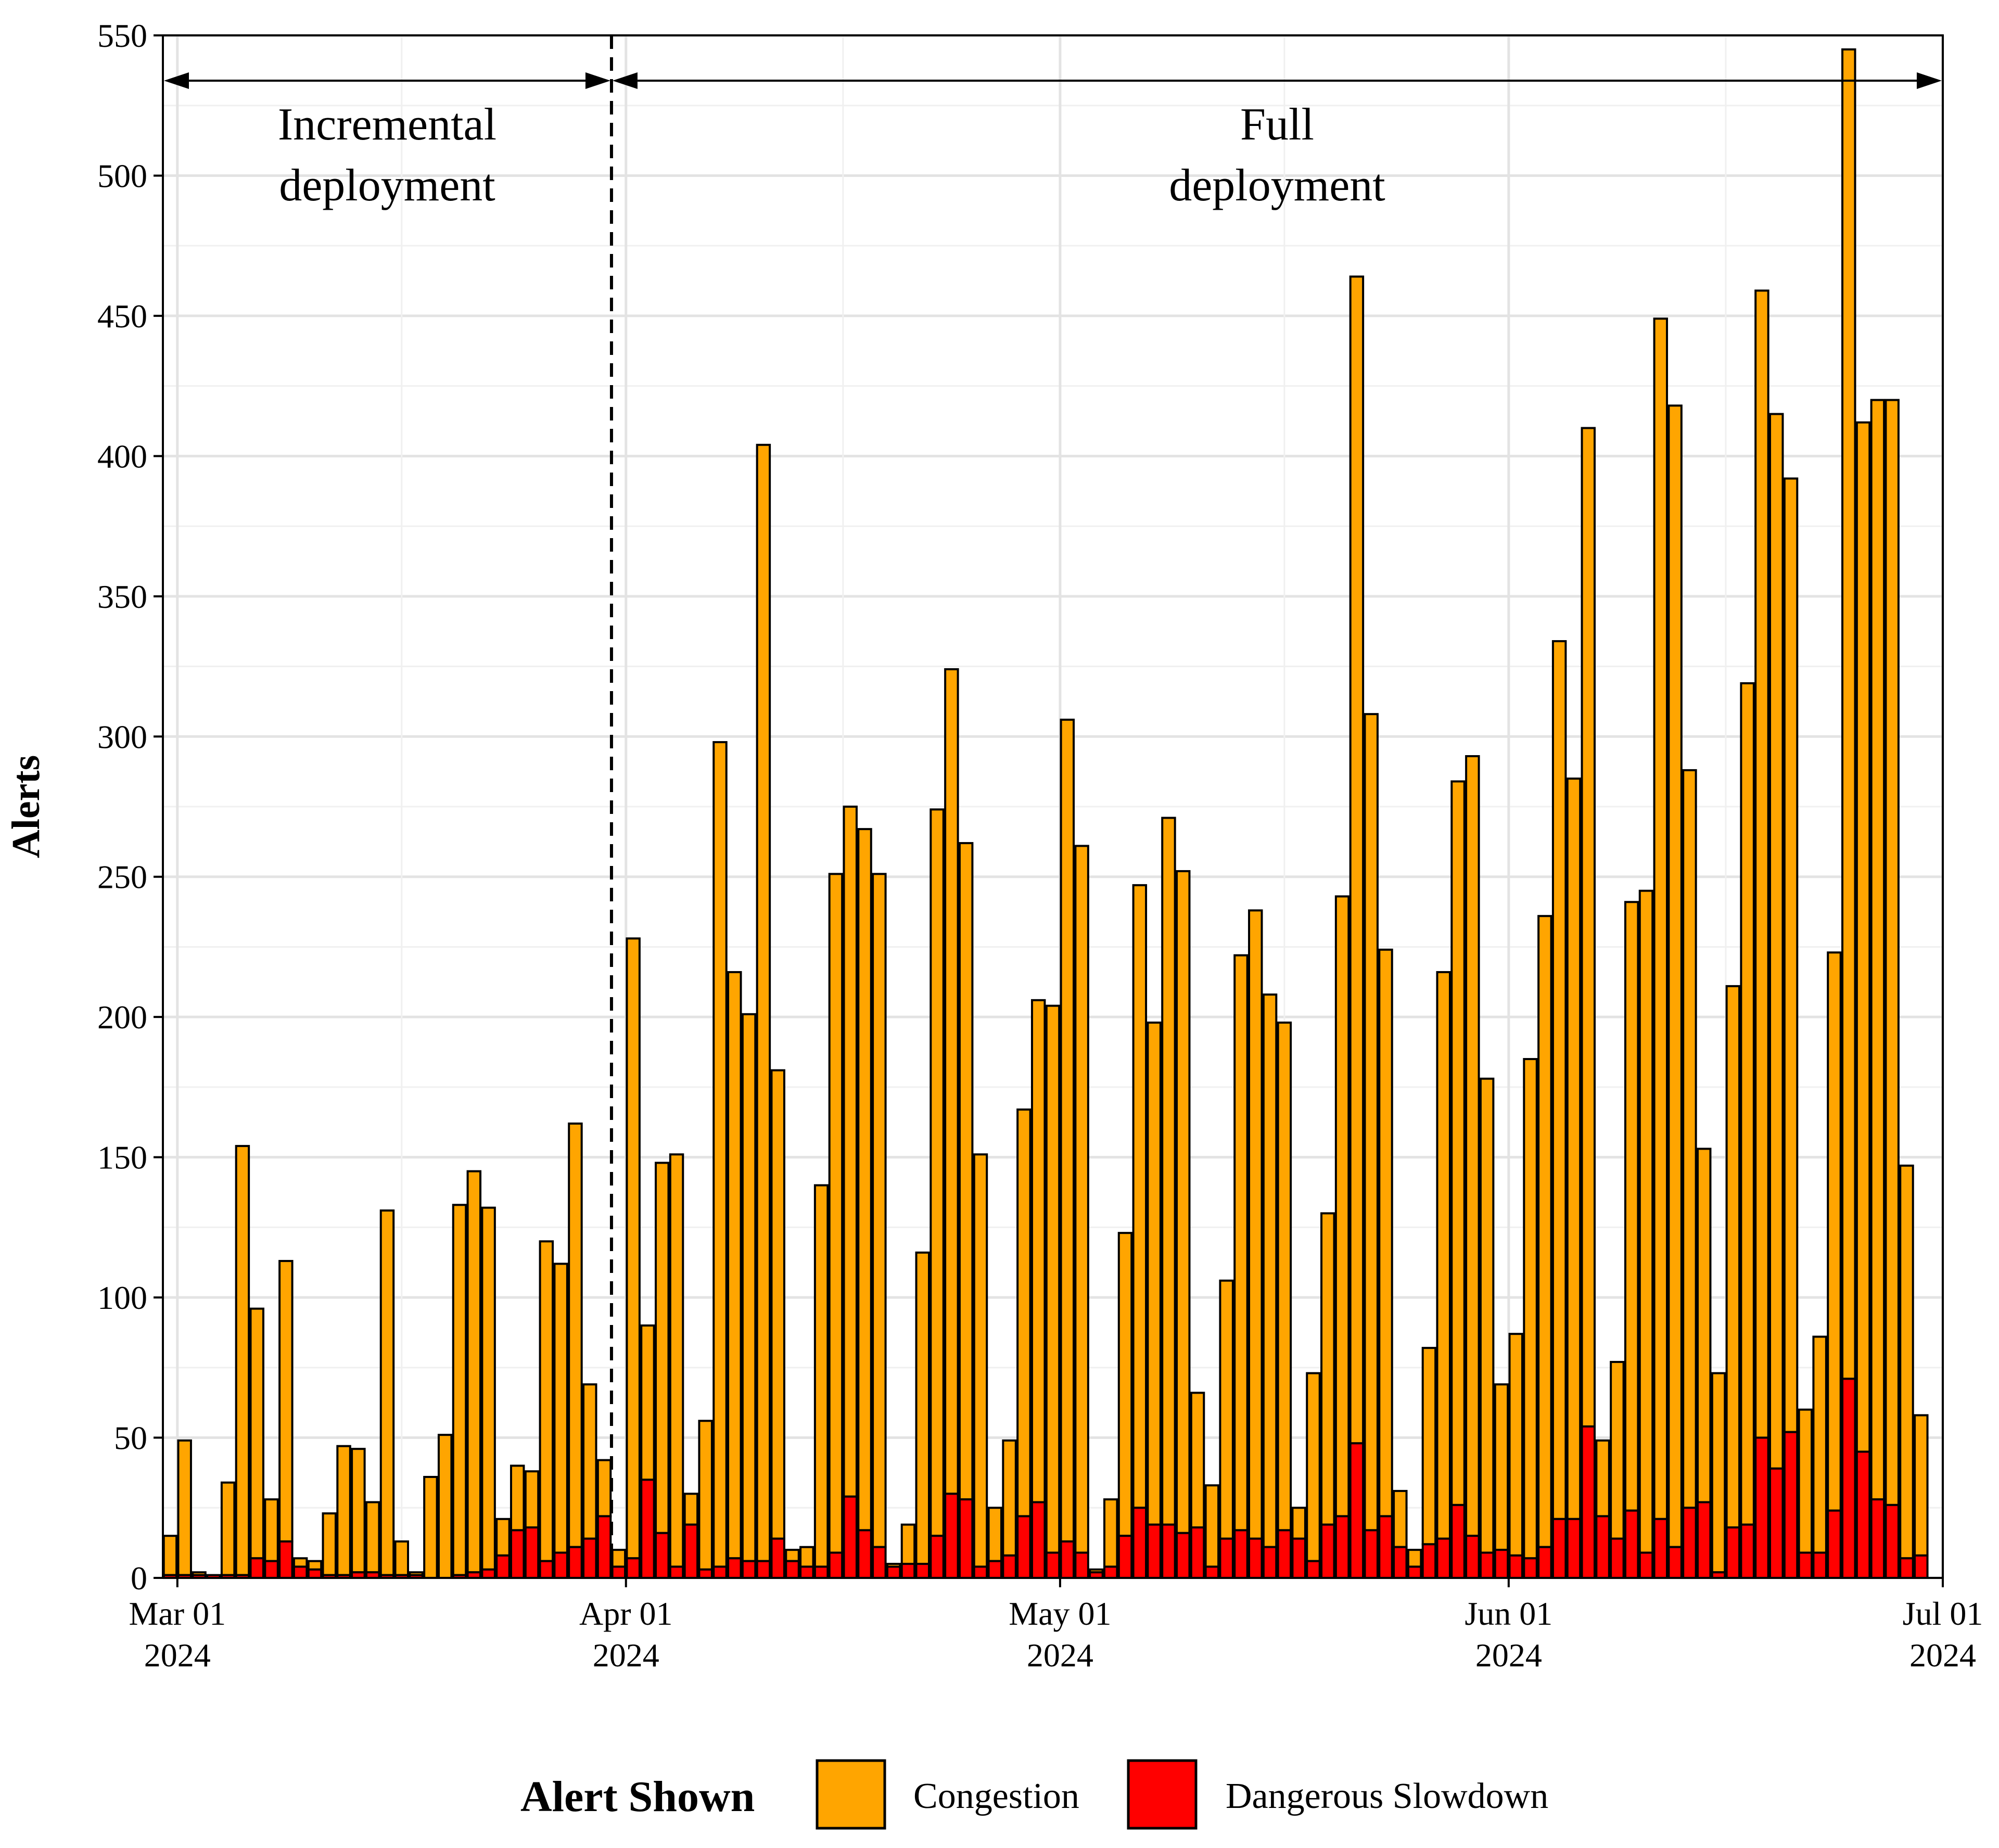  I want to click on y-tick-label: 0, so click(139, 1578).